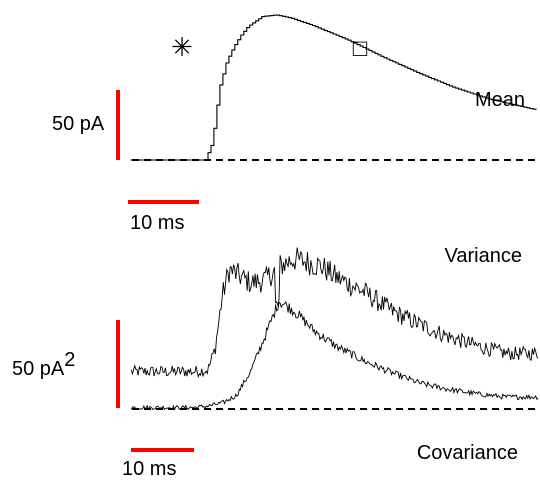 This screenshot has height=482, width=540. Describe the element at coordinates (103, 400) in the screenshot. I see `bottom-scale-bars: 50 pA2 10 ms` at that location.